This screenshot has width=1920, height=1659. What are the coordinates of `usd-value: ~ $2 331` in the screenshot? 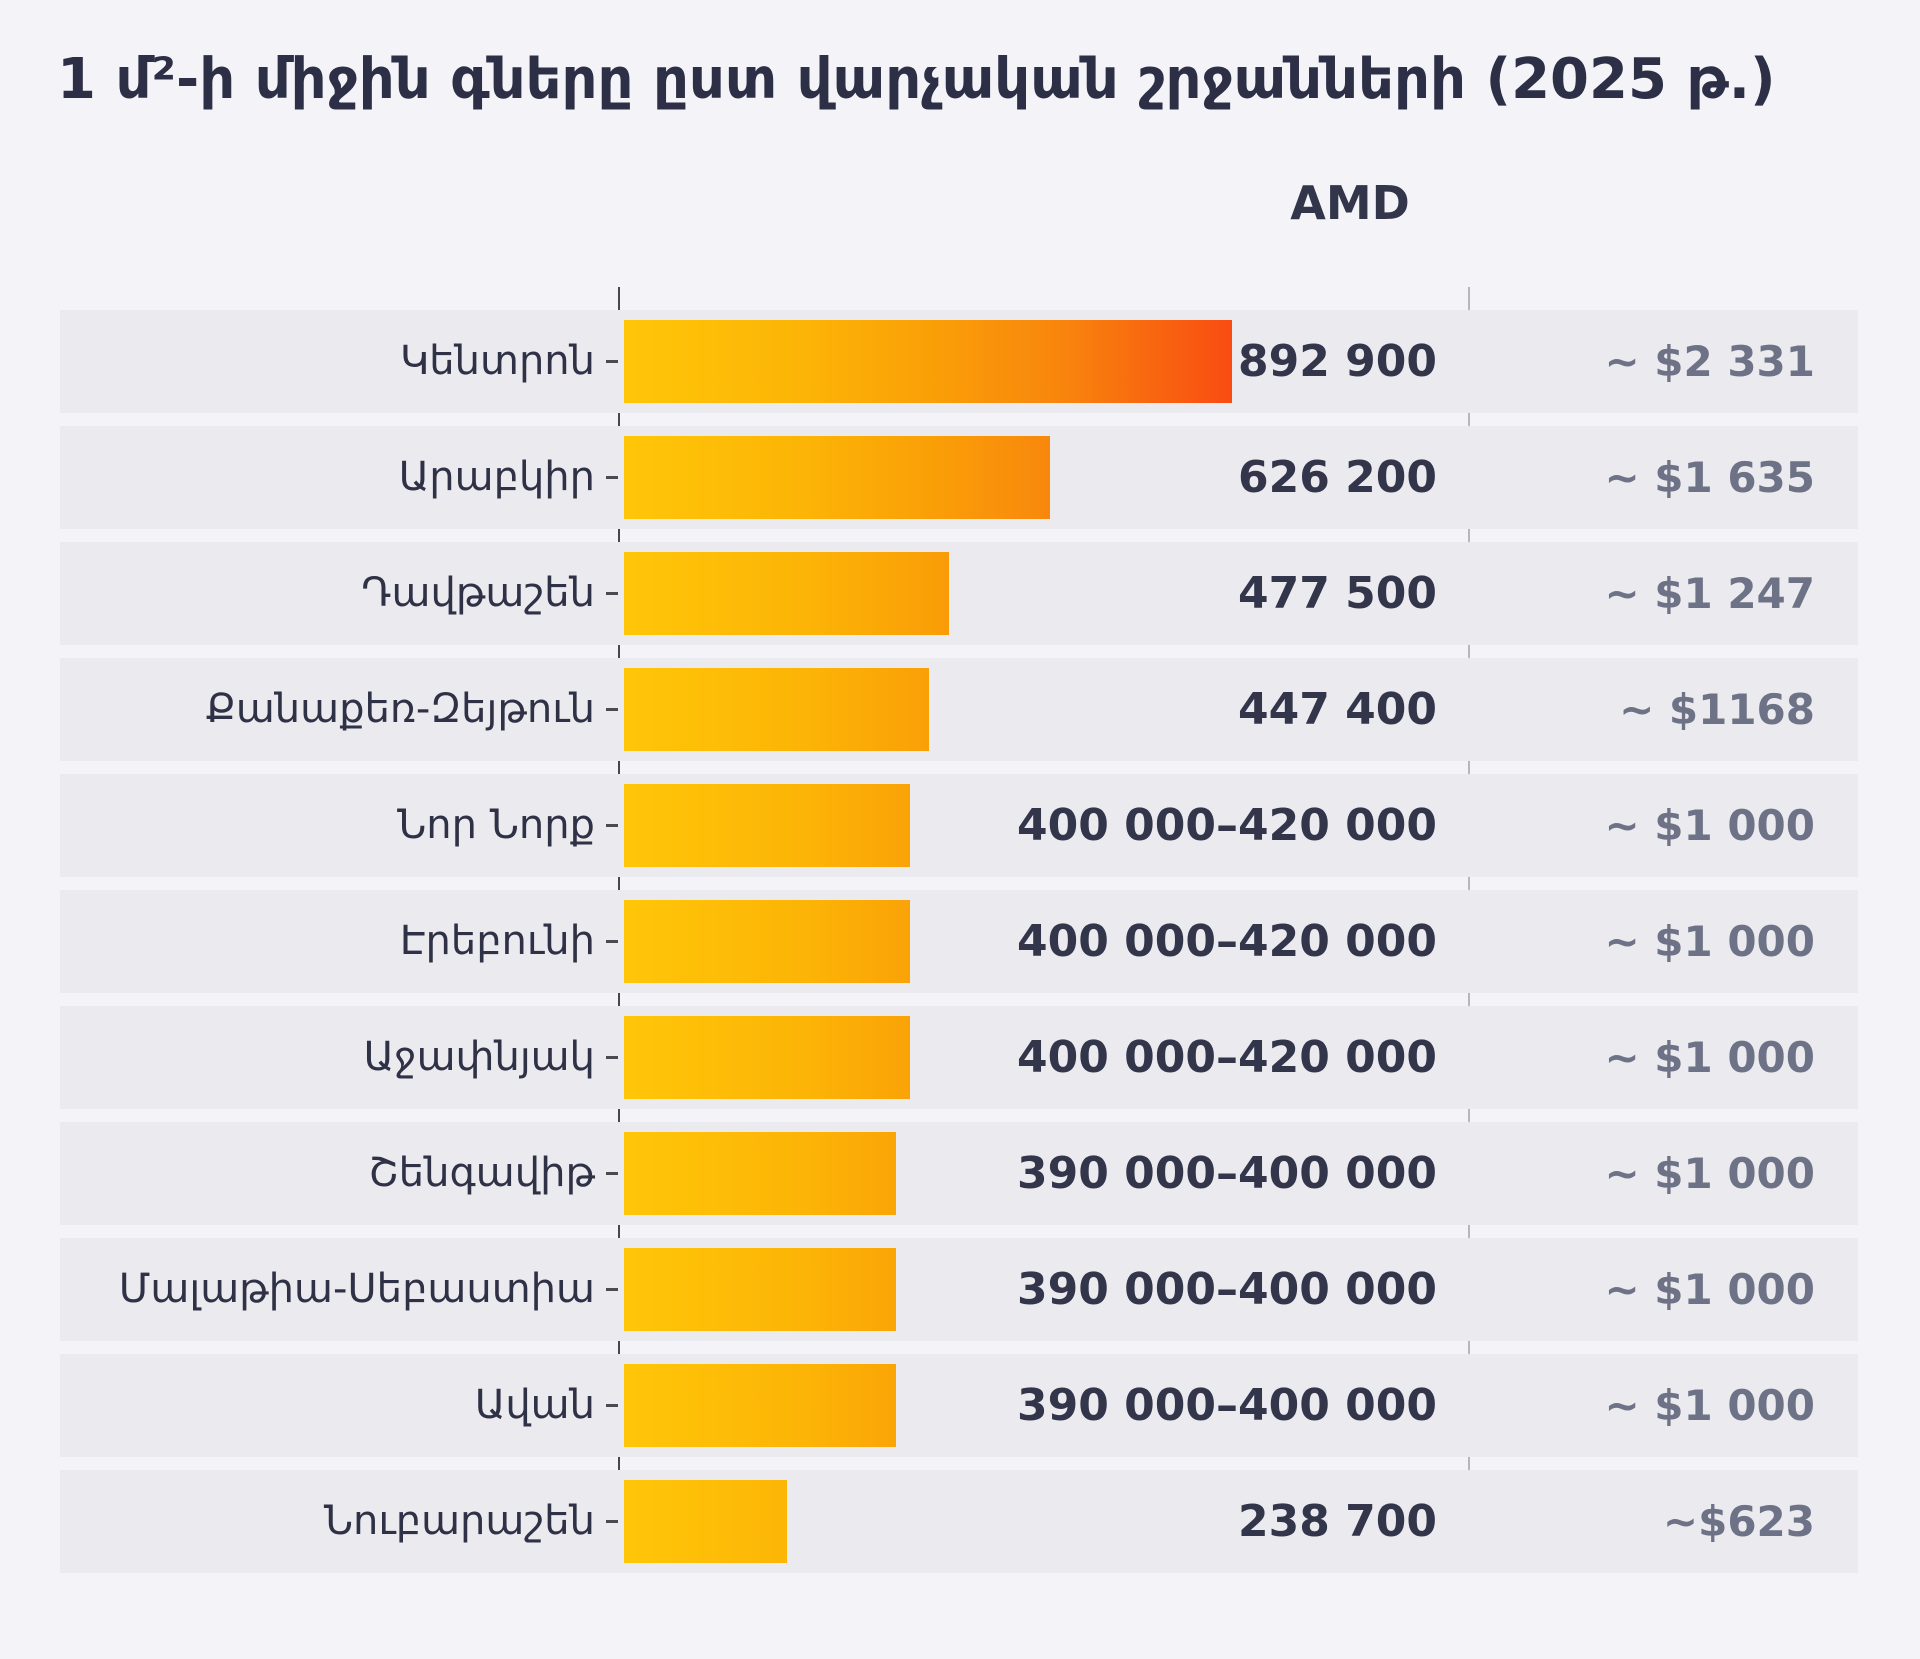 It's located at (1709, 361).